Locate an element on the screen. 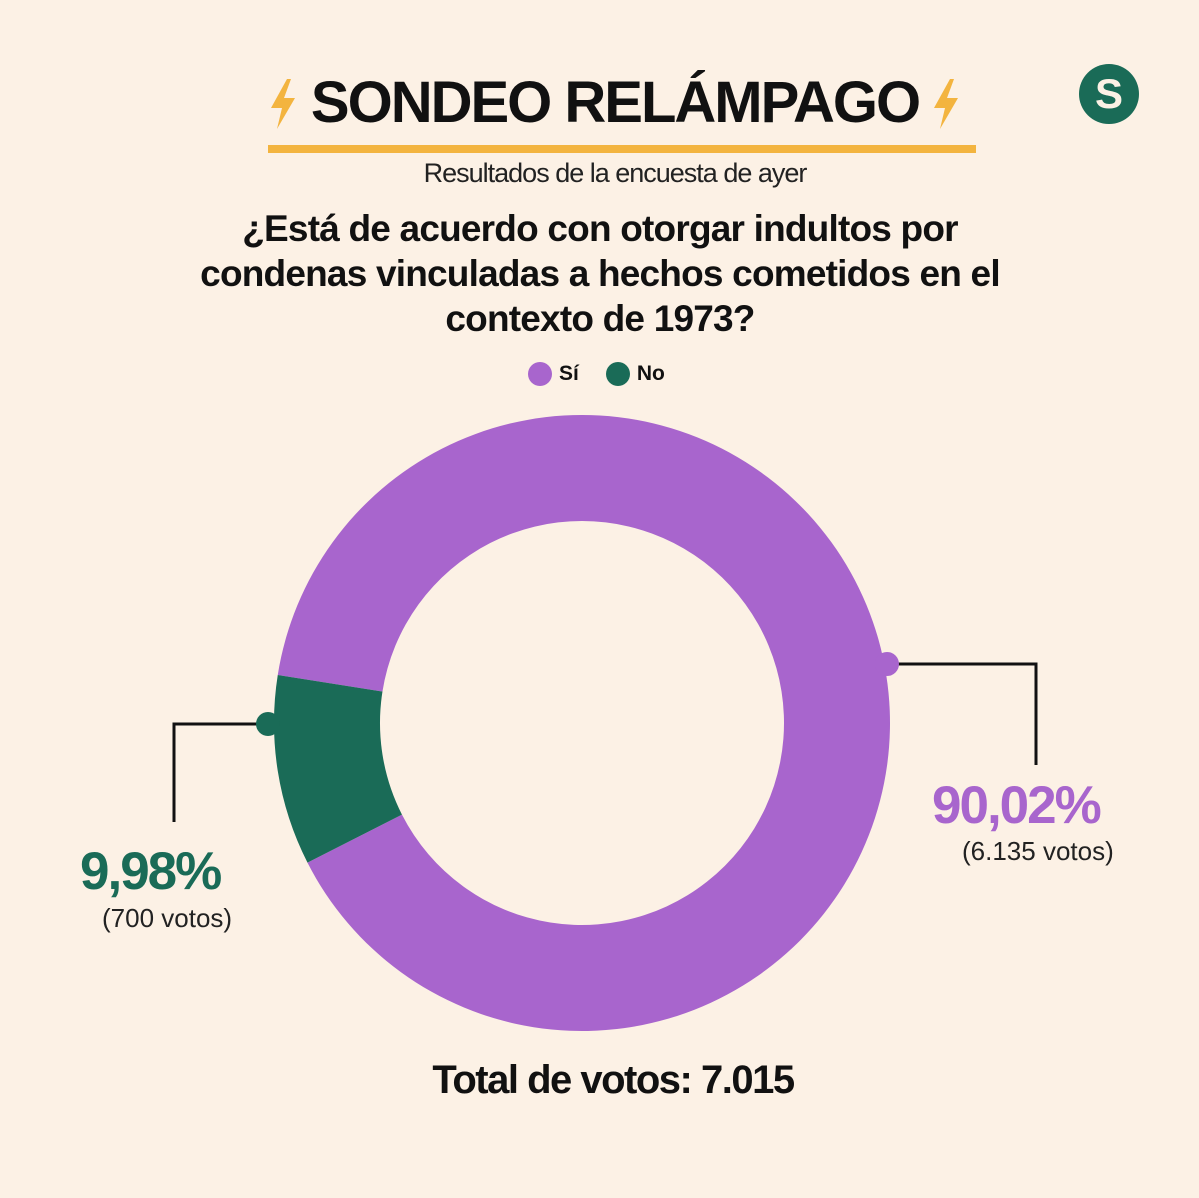  legend-item-no: No is located at coordinates (635, 374).